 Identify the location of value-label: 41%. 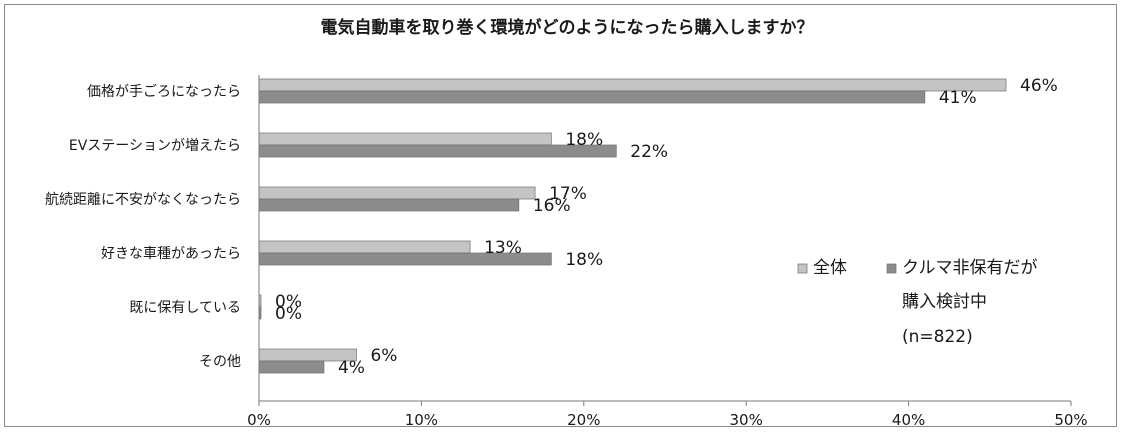
(958, 98).